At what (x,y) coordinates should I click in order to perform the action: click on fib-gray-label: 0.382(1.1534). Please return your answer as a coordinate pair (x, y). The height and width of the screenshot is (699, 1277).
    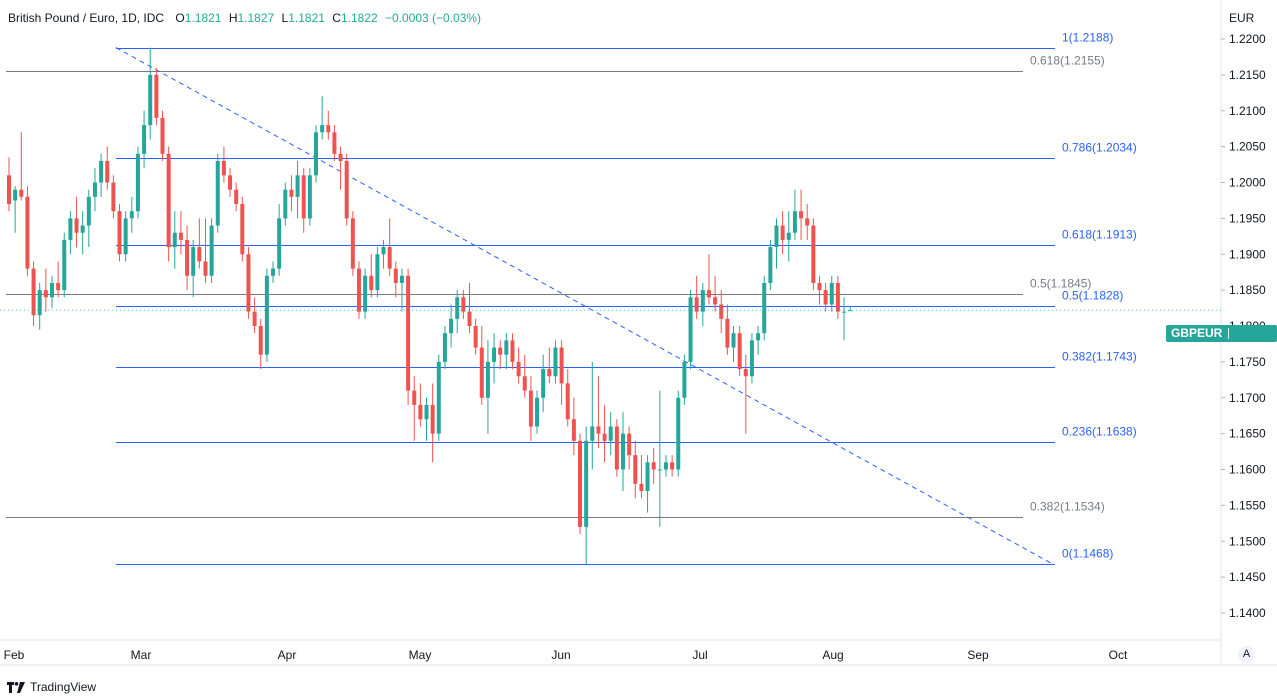
    Looking at the image, I should click on (1067, 507).